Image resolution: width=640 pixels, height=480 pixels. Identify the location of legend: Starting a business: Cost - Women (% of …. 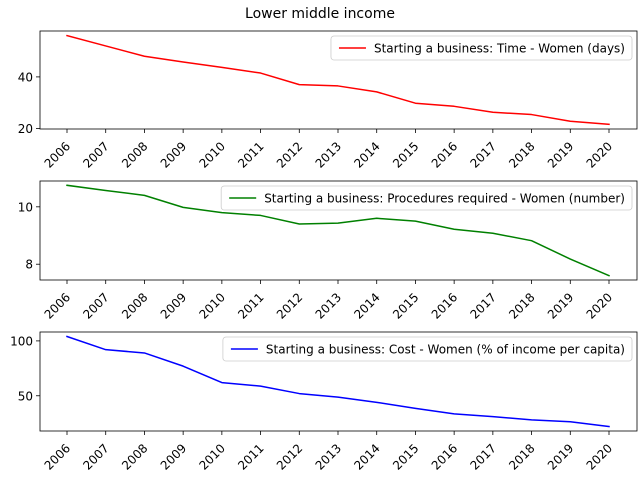
(427, 349).